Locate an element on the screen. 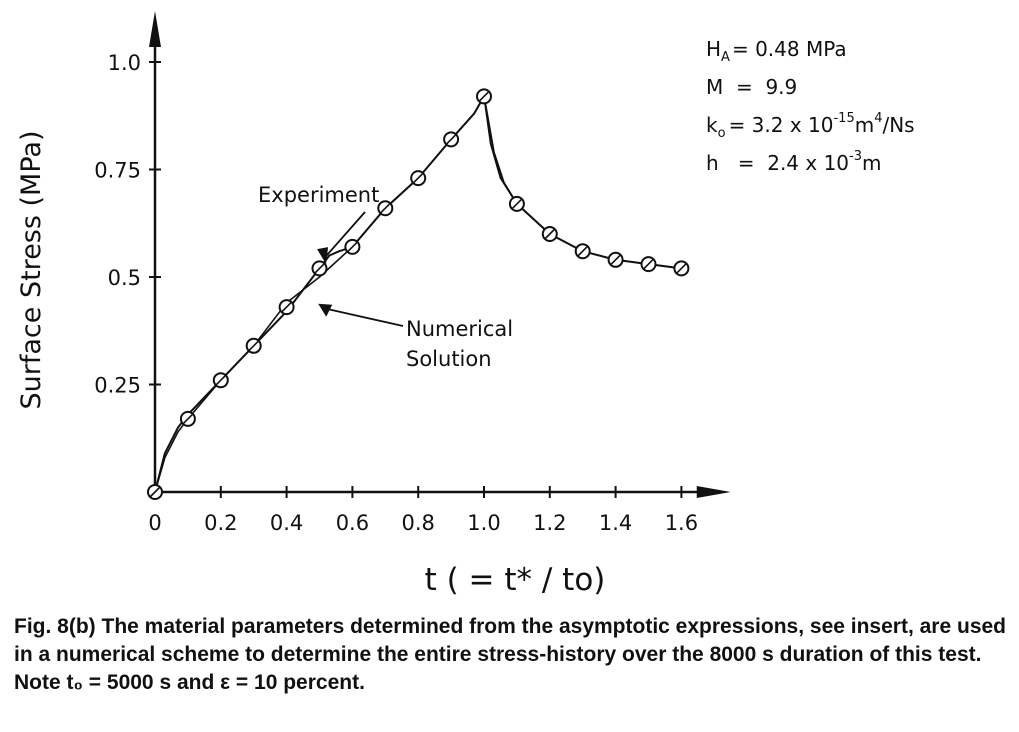  x-tick-label: 0 is located at coordinates (154, 523).